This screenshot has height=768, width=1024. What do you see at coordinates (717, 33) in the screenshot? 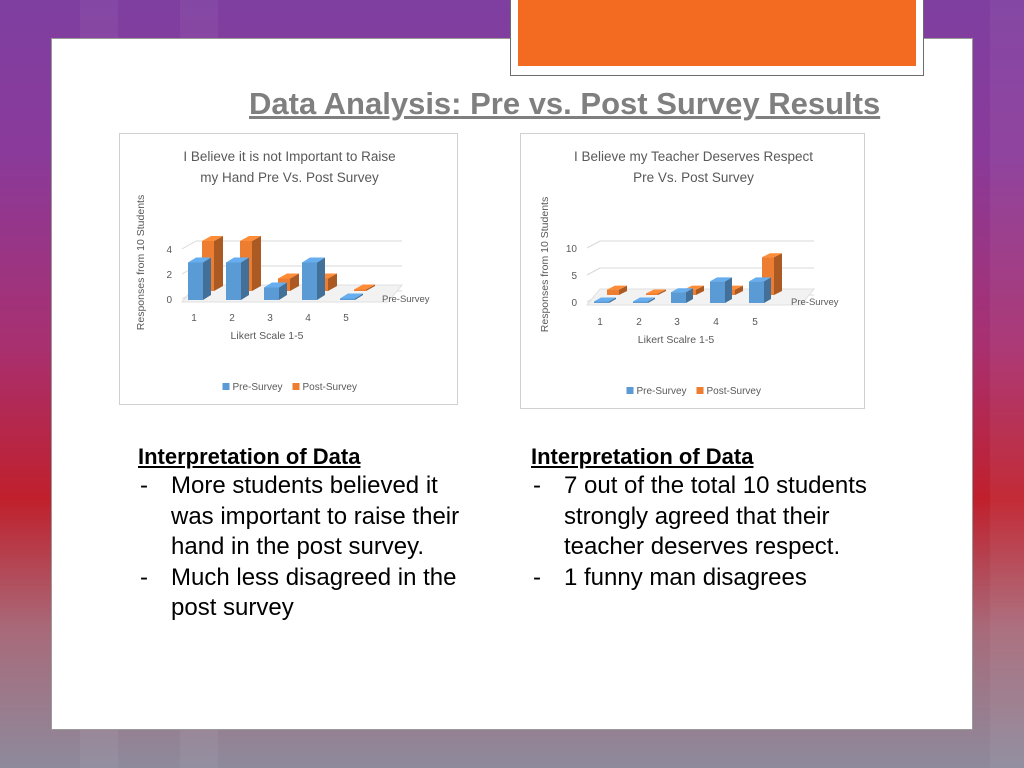
I see `header-accent-fill` at bounding box center [717, 33].